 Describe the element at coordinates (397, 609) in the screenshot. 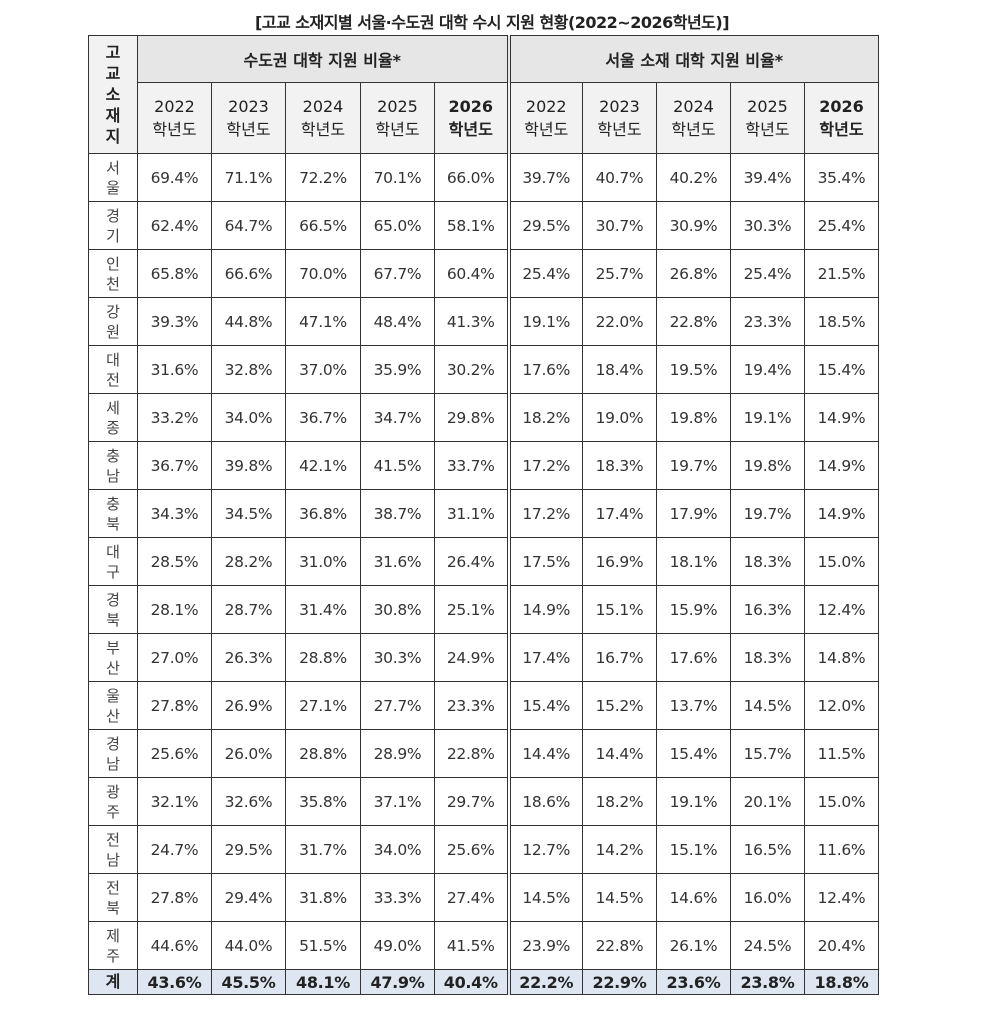

I see `capital-rate-cell: 30.8%` at that location.